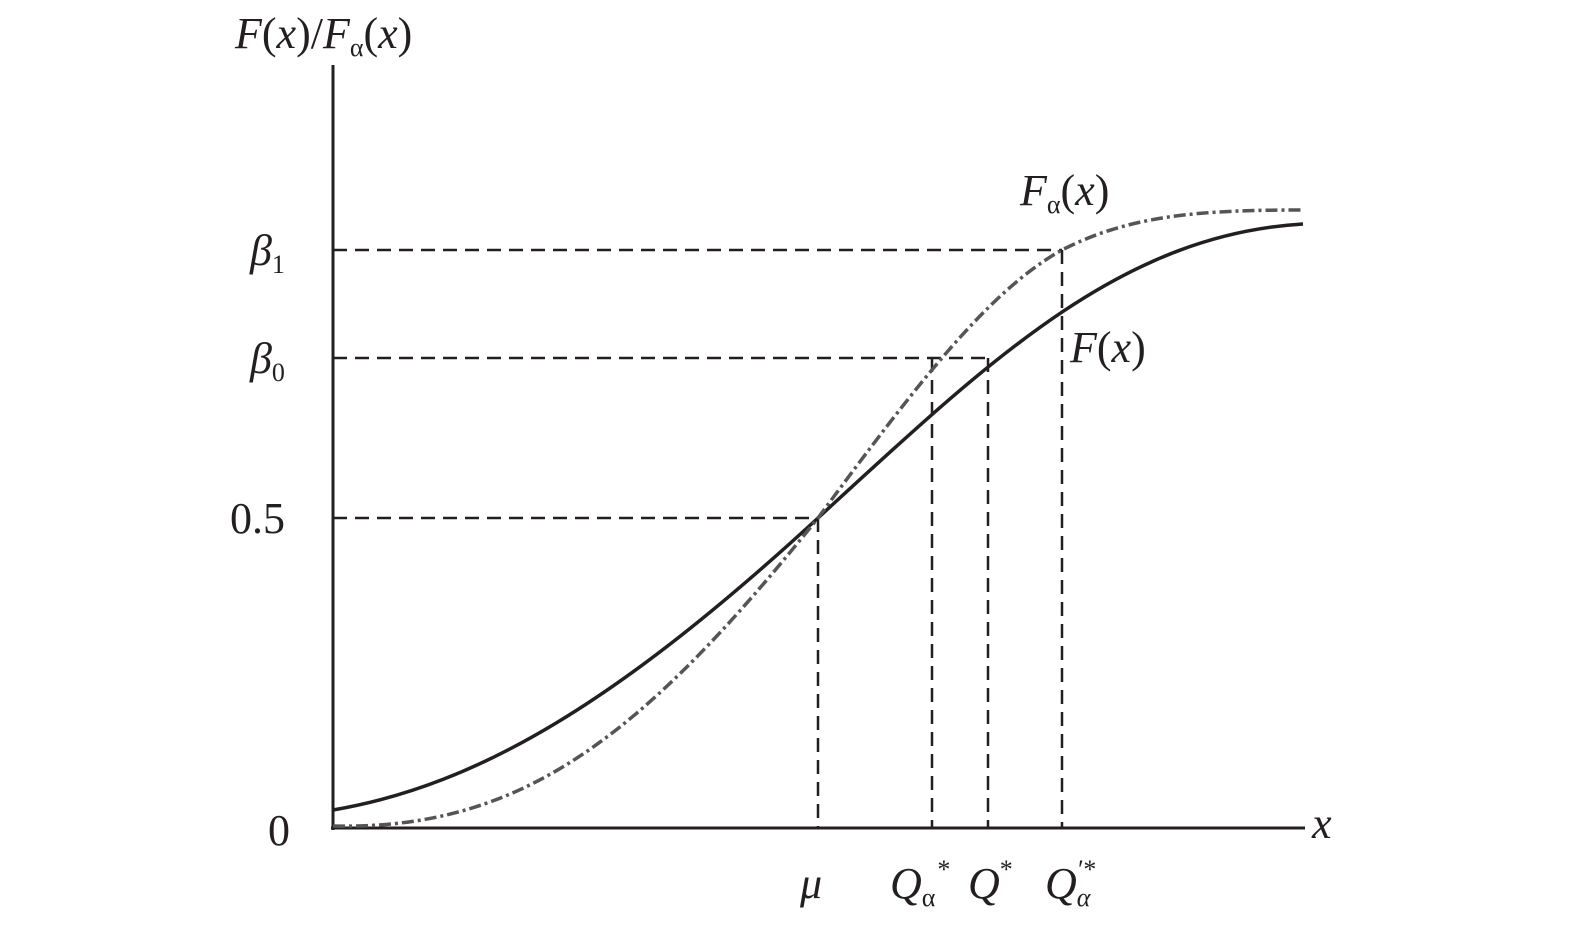 Image resolution: width=1575 pixels, height=945 pixels. I want to click on y-label: β0, so click(267, 360).